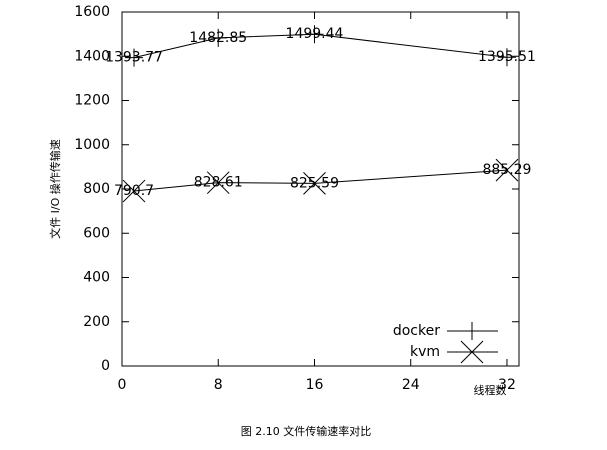 The width and height of the screenshot is (607, 450). What do you see at coordinates (96, 189) in the screenshot?
I see `y-tick-label: 800` at bounding box center [96, 189].